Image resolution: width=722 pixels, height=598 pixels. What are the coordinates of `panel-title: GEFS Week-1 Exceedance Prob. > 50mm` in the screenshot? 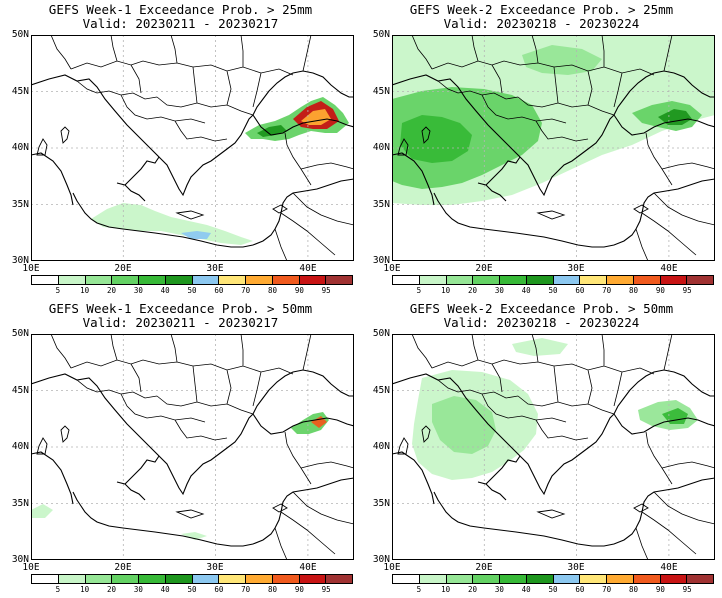 It's located at (180, 308).